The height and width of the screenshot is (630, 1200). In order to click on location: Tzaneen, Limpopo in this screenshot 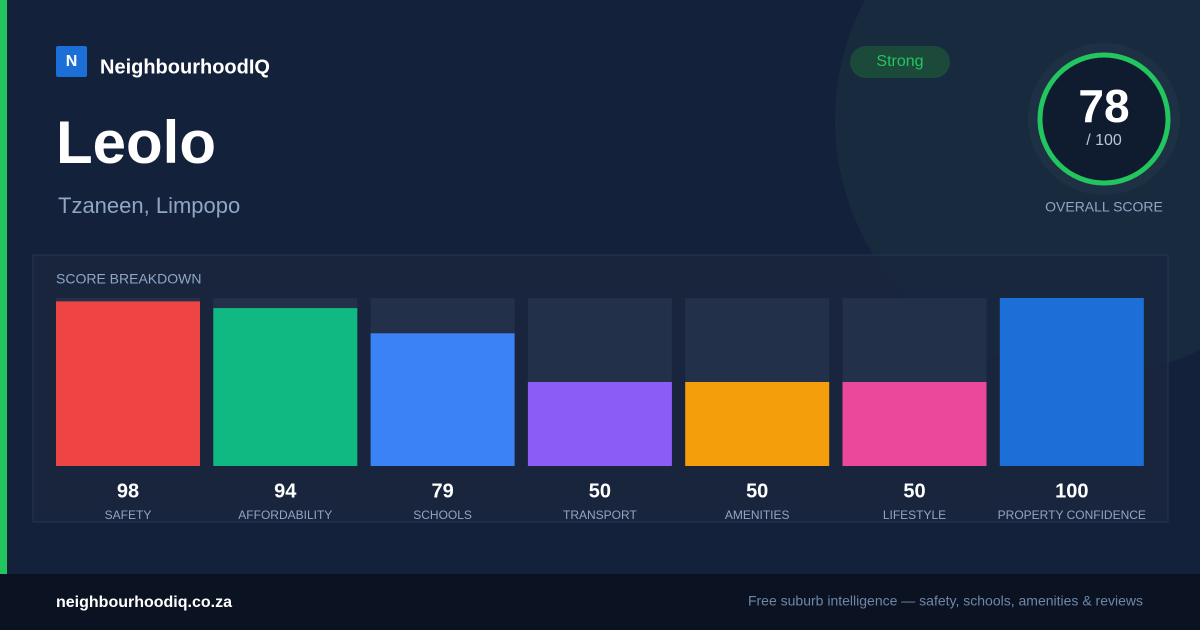, I will do `click(149, 205)`.